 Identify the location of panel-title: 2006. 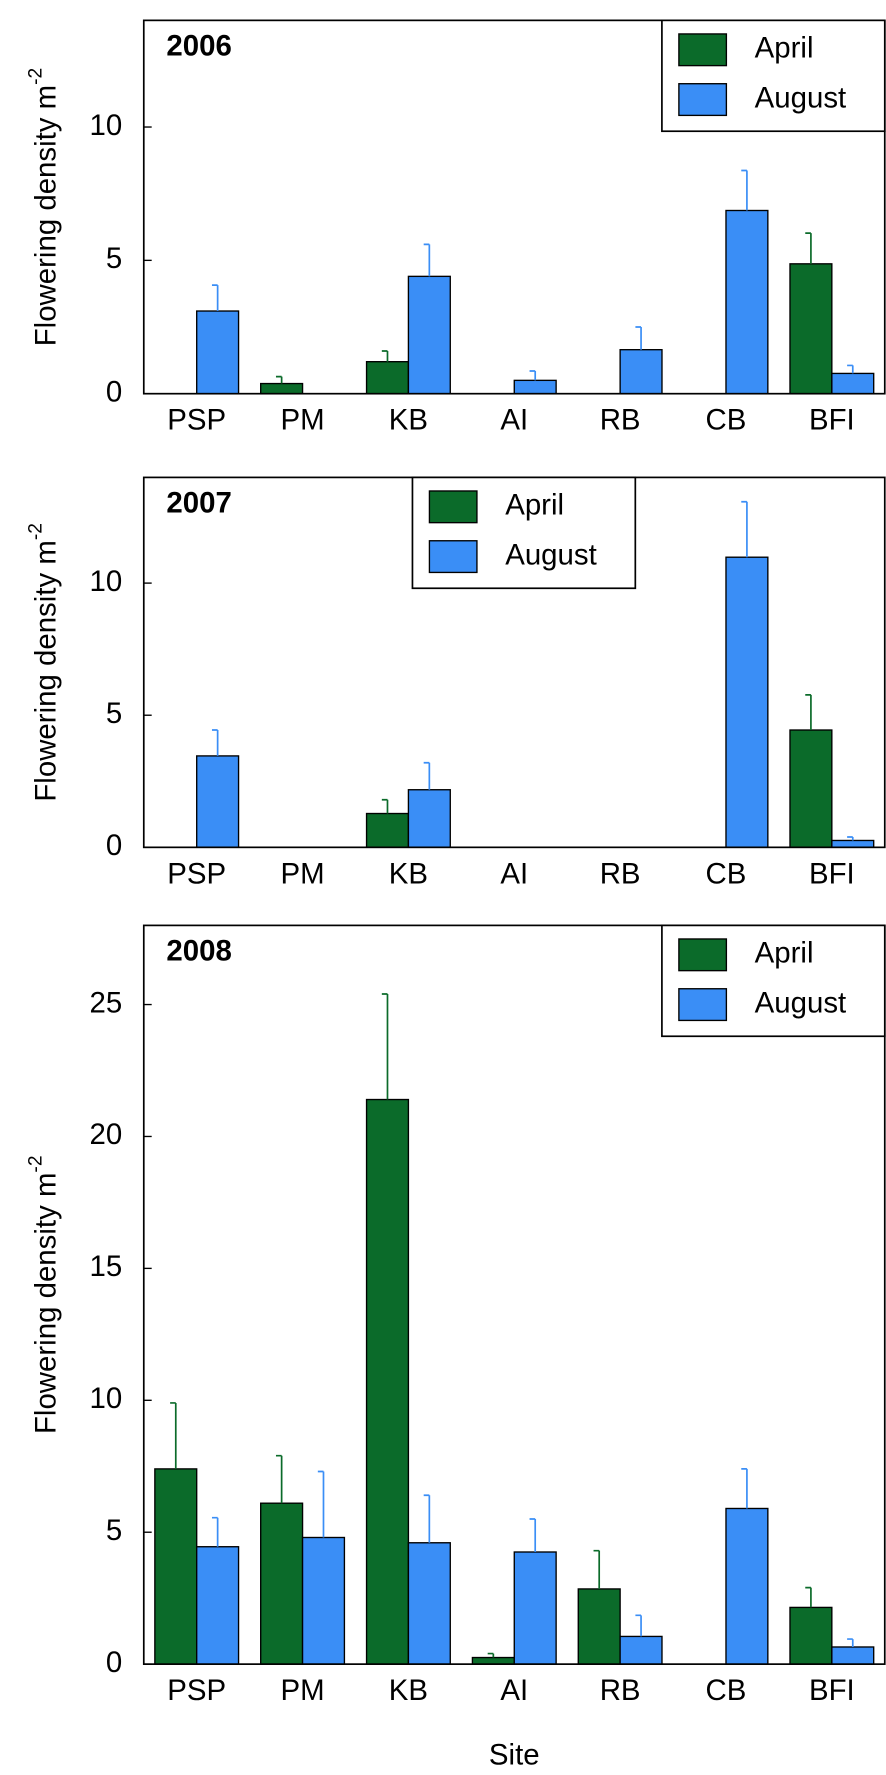
(198, 45).